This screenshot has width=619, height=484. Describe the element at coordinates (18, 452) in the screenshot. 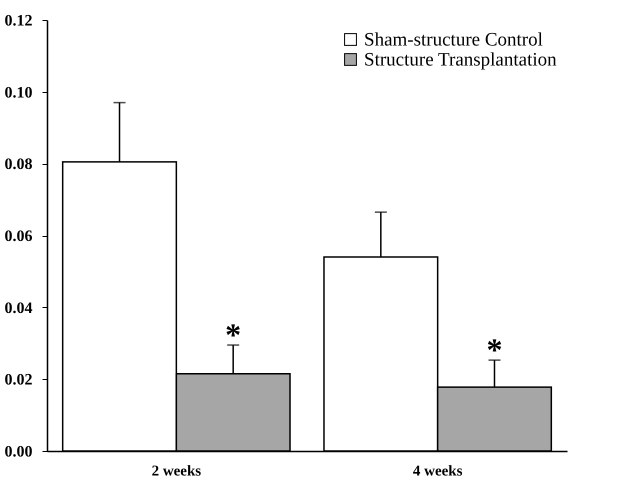

I see `y-tick-label: 0.00` at that location.